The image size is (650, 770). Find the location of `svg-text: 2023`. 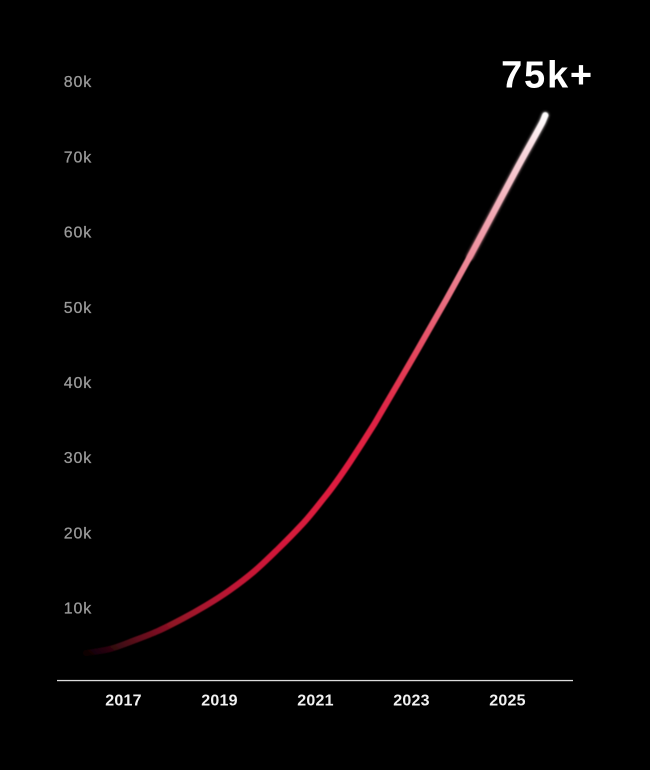

svg-text: 2023 is located at coordinates (411, 701).